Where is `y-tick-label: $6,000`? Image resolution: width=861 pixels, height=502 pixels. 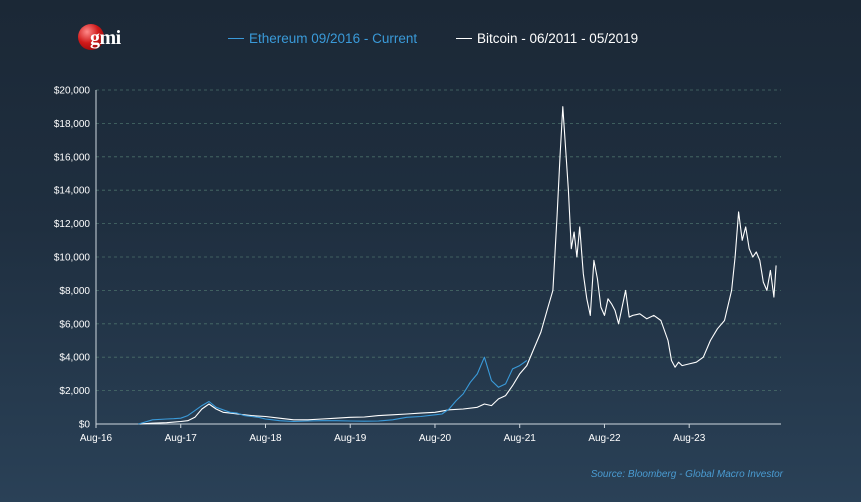
y-tick-label: $6,000 is located at coordinates (74, 324).